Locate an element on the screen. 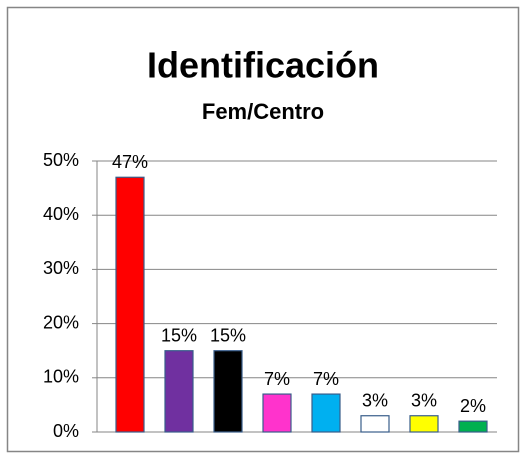 The image size is (526, 458). chart-subtitle: Fem/Centro is located at coordinates (263, 111).